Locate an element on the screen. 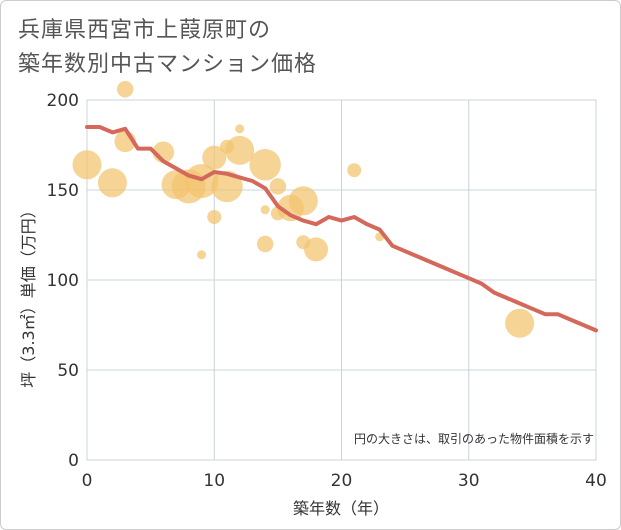 This screenshot has height=530, width=621. x-tick-label: 10 is located at coordinates (214, 481).